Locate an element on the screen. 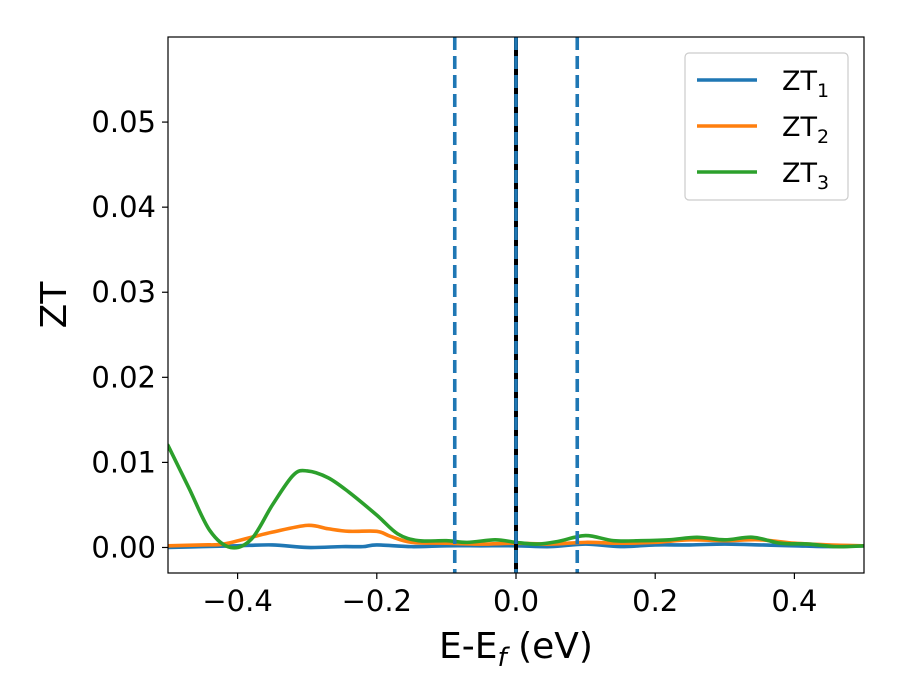 The width and height of the screenshot is (900, 700). legend-box is located at coordinates (766, 126).